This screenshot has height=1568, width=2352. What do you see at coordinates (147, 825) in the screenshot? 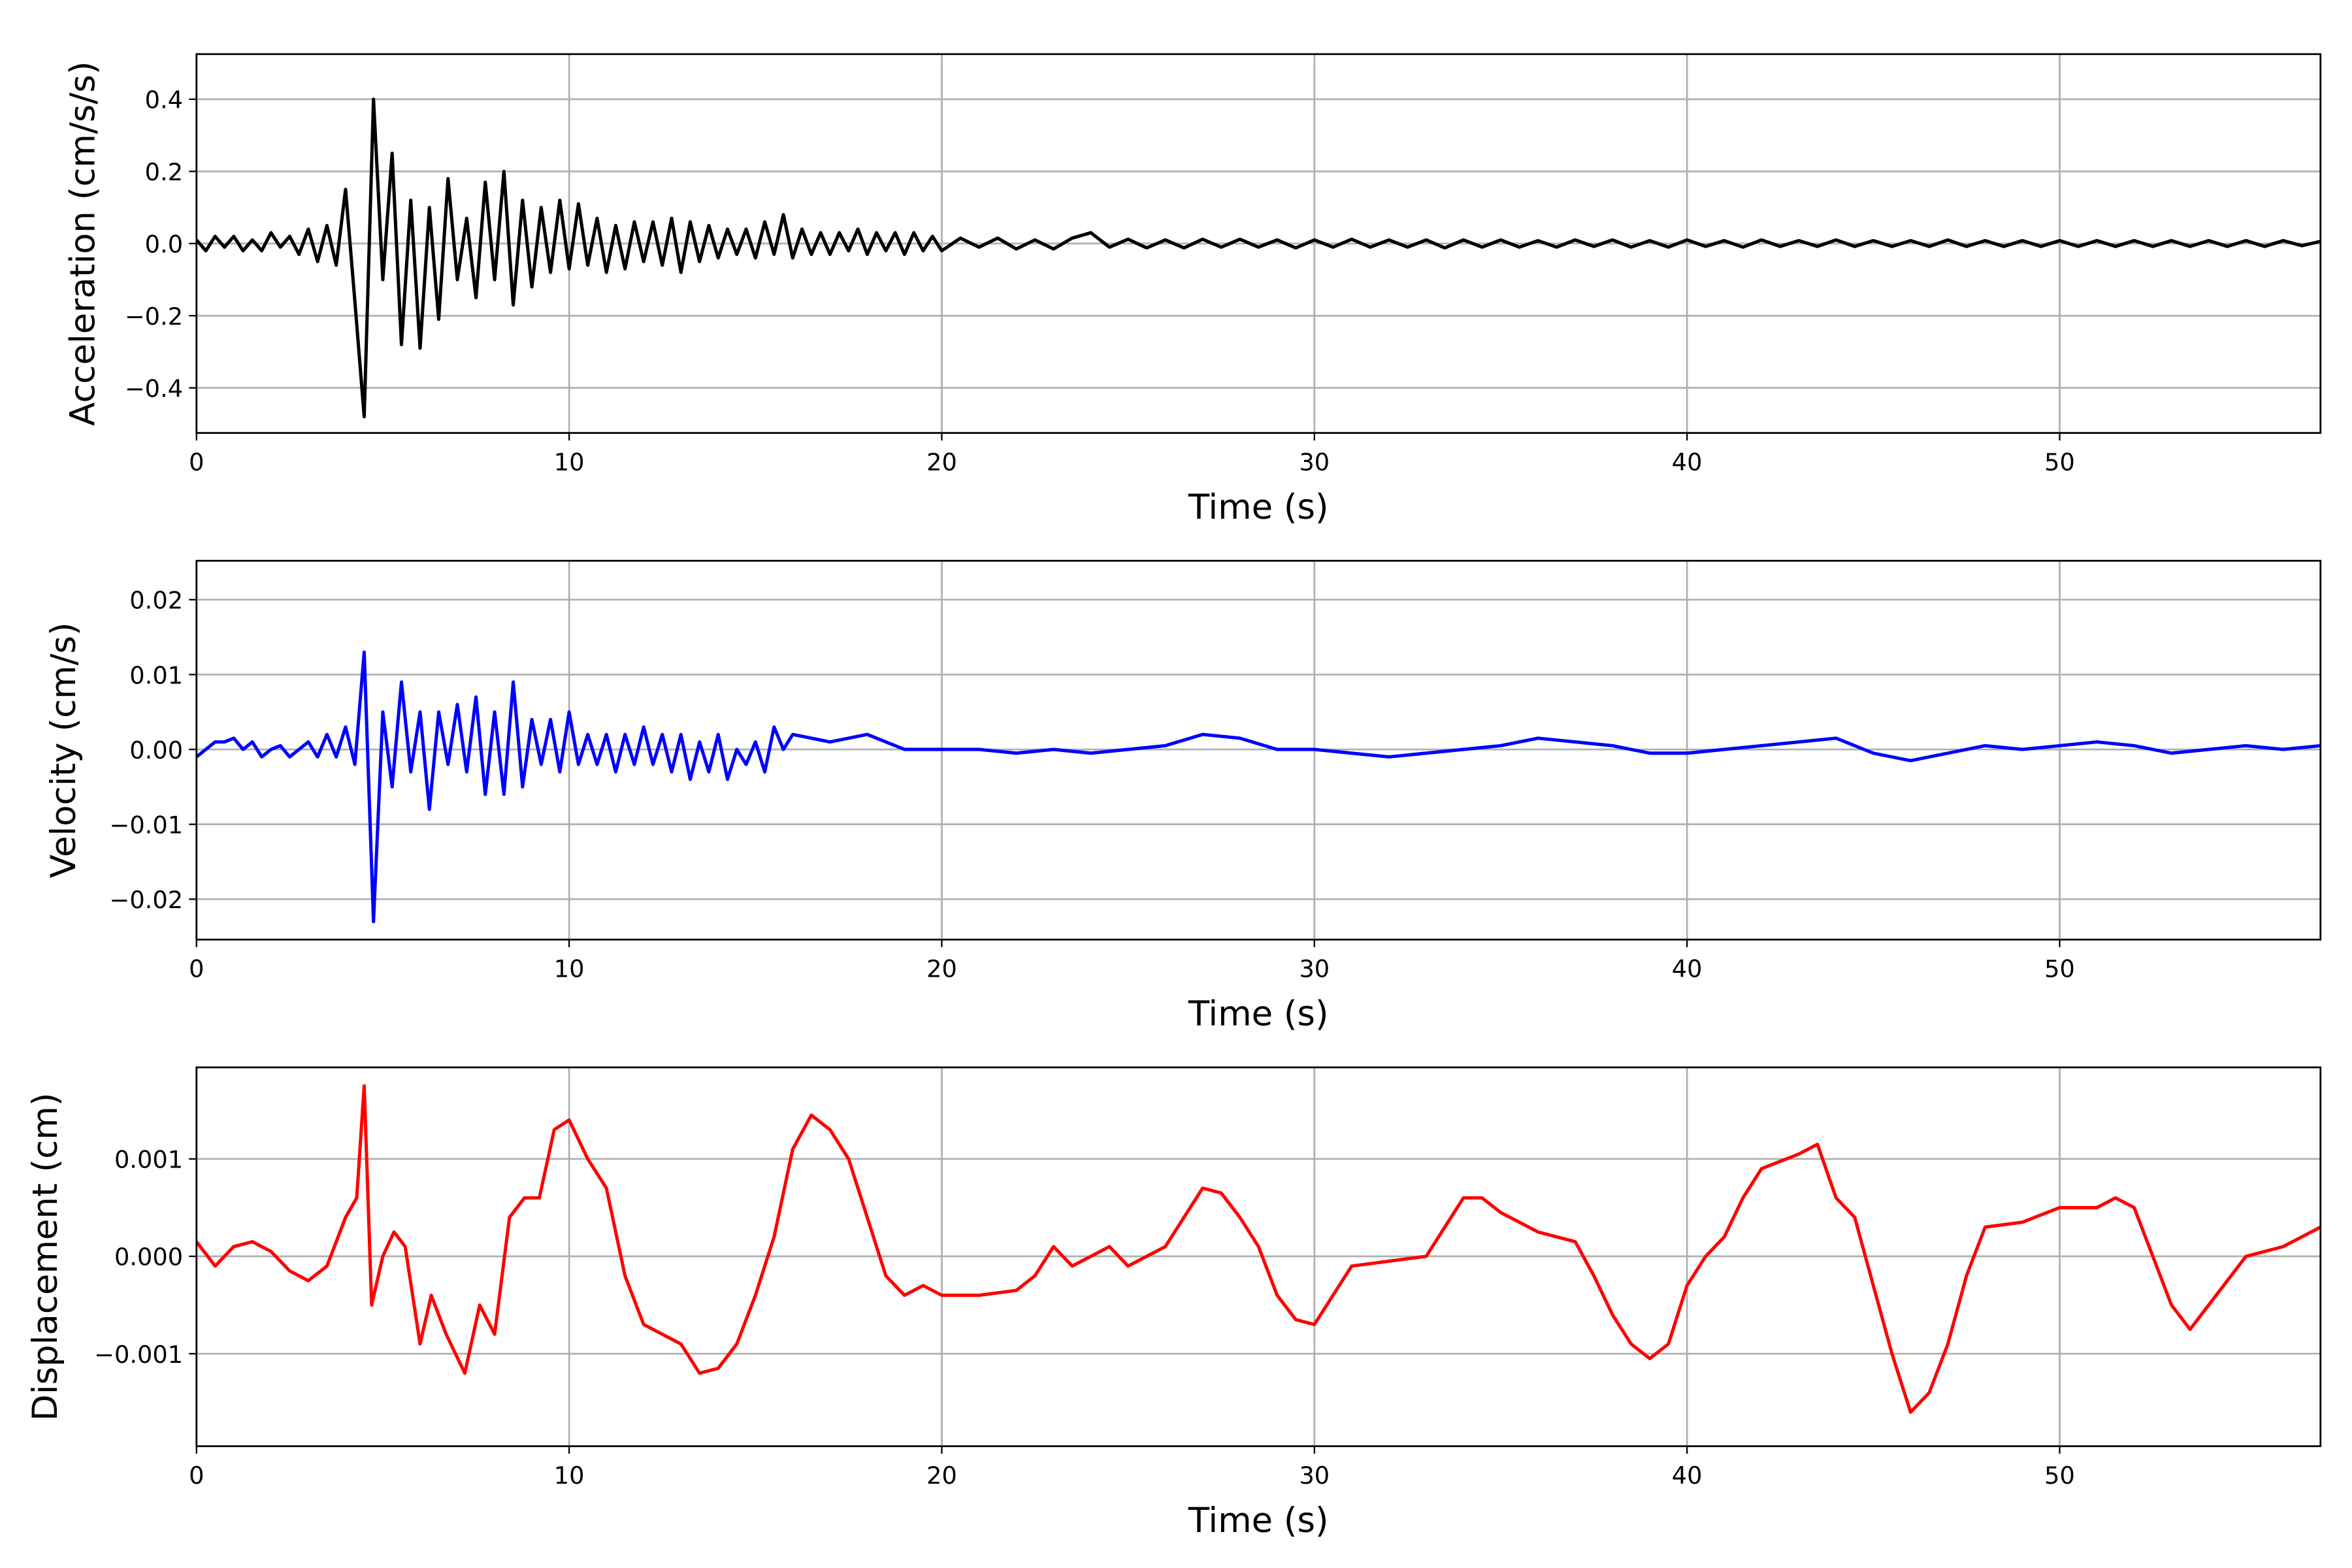
I see `y-tick-label: −0.01` at bounding box center [147, 825].